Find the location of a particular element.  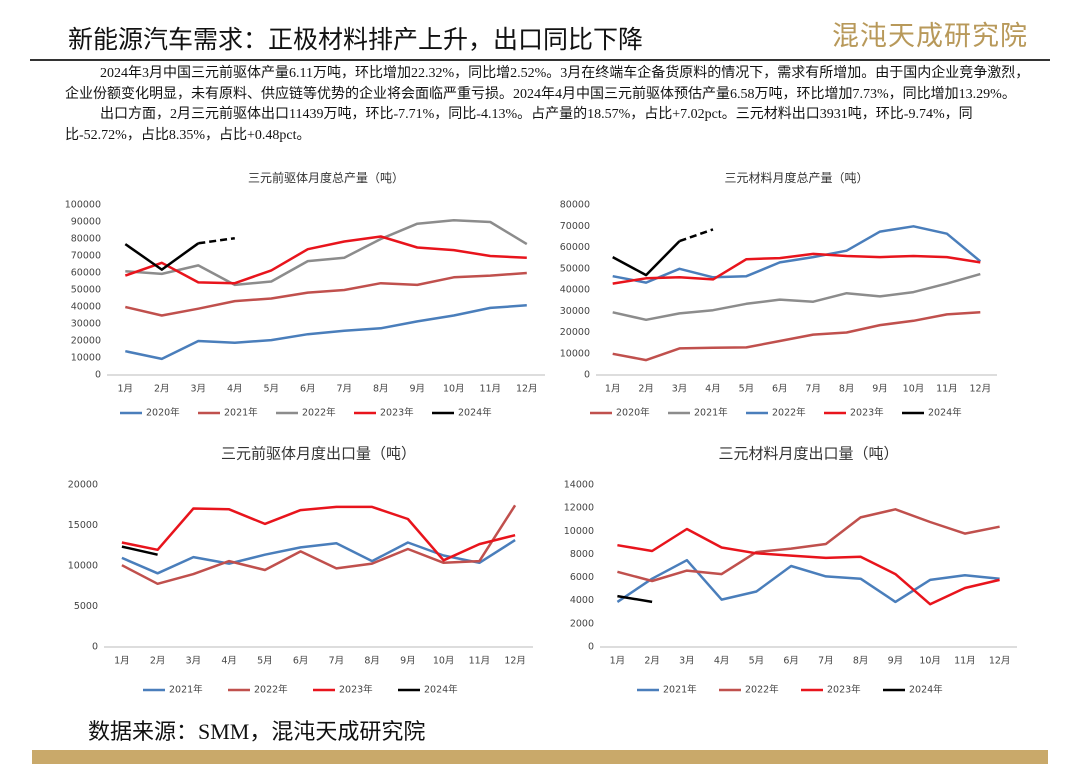

slide-title: 新能源汽车需求：正极材料排产上升，出口同比下降 is located at coordinates (356, 40).